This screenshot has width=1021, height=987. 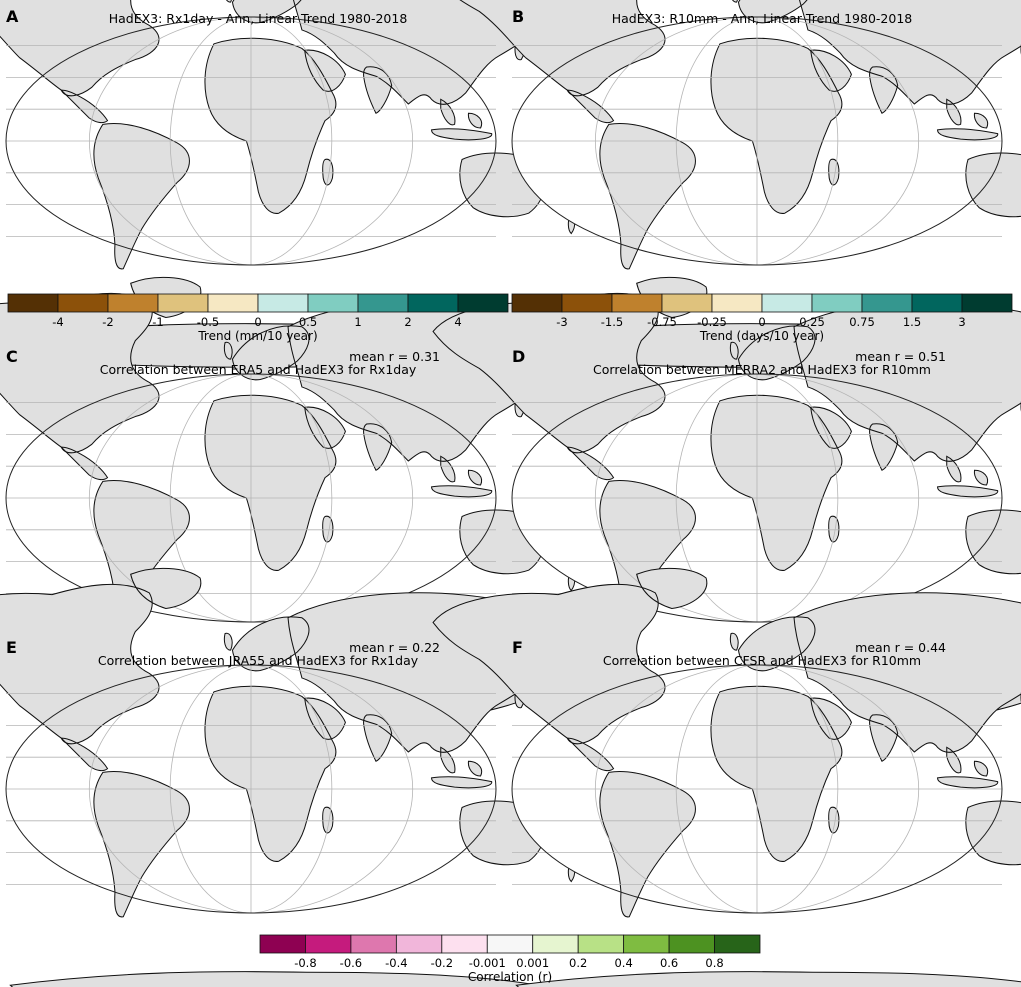 What do you see at coordinates (12, 16) in the screenshot?
I see `panel-letter: A` at bounding box center [12, 16].